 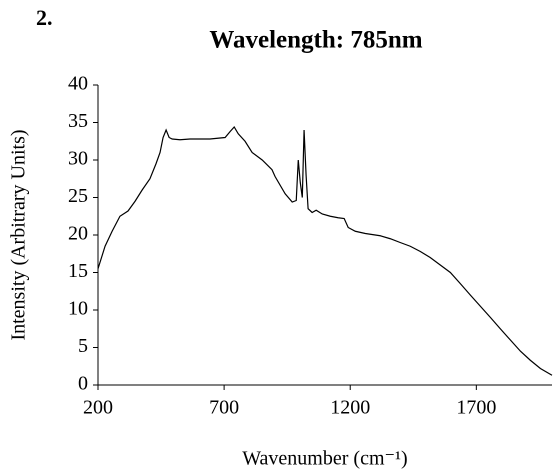 I want to click on y-tick-label: 30, so click(x=78, y=159).